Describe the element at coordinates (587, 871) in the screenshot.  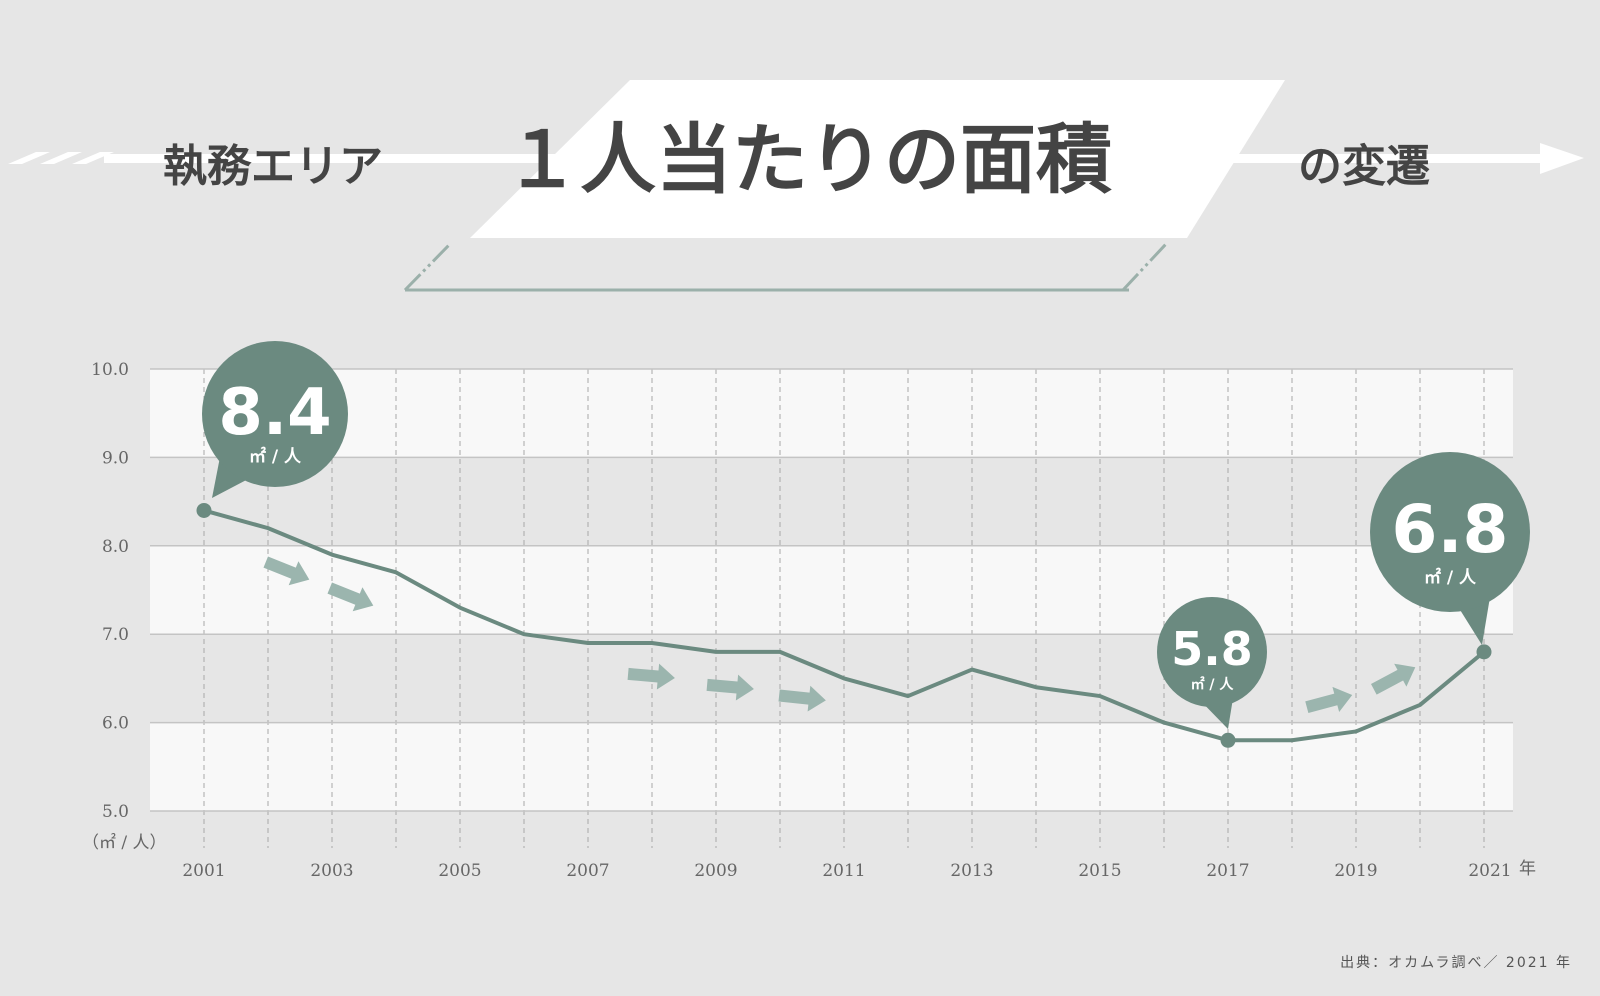
I see `x-tick-label: 2007` at that location.